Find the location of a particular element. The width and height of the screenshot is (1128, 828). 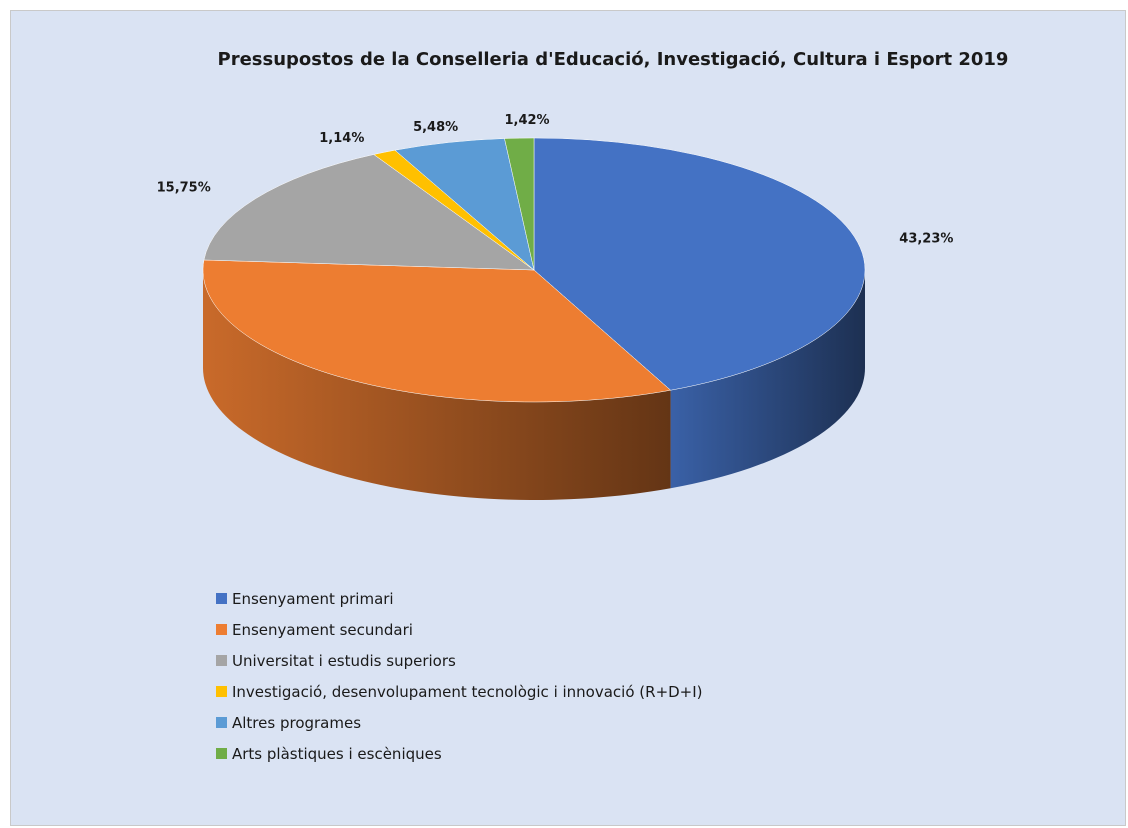

data-label-0: 43,23% is located at coordinates (926, 238).